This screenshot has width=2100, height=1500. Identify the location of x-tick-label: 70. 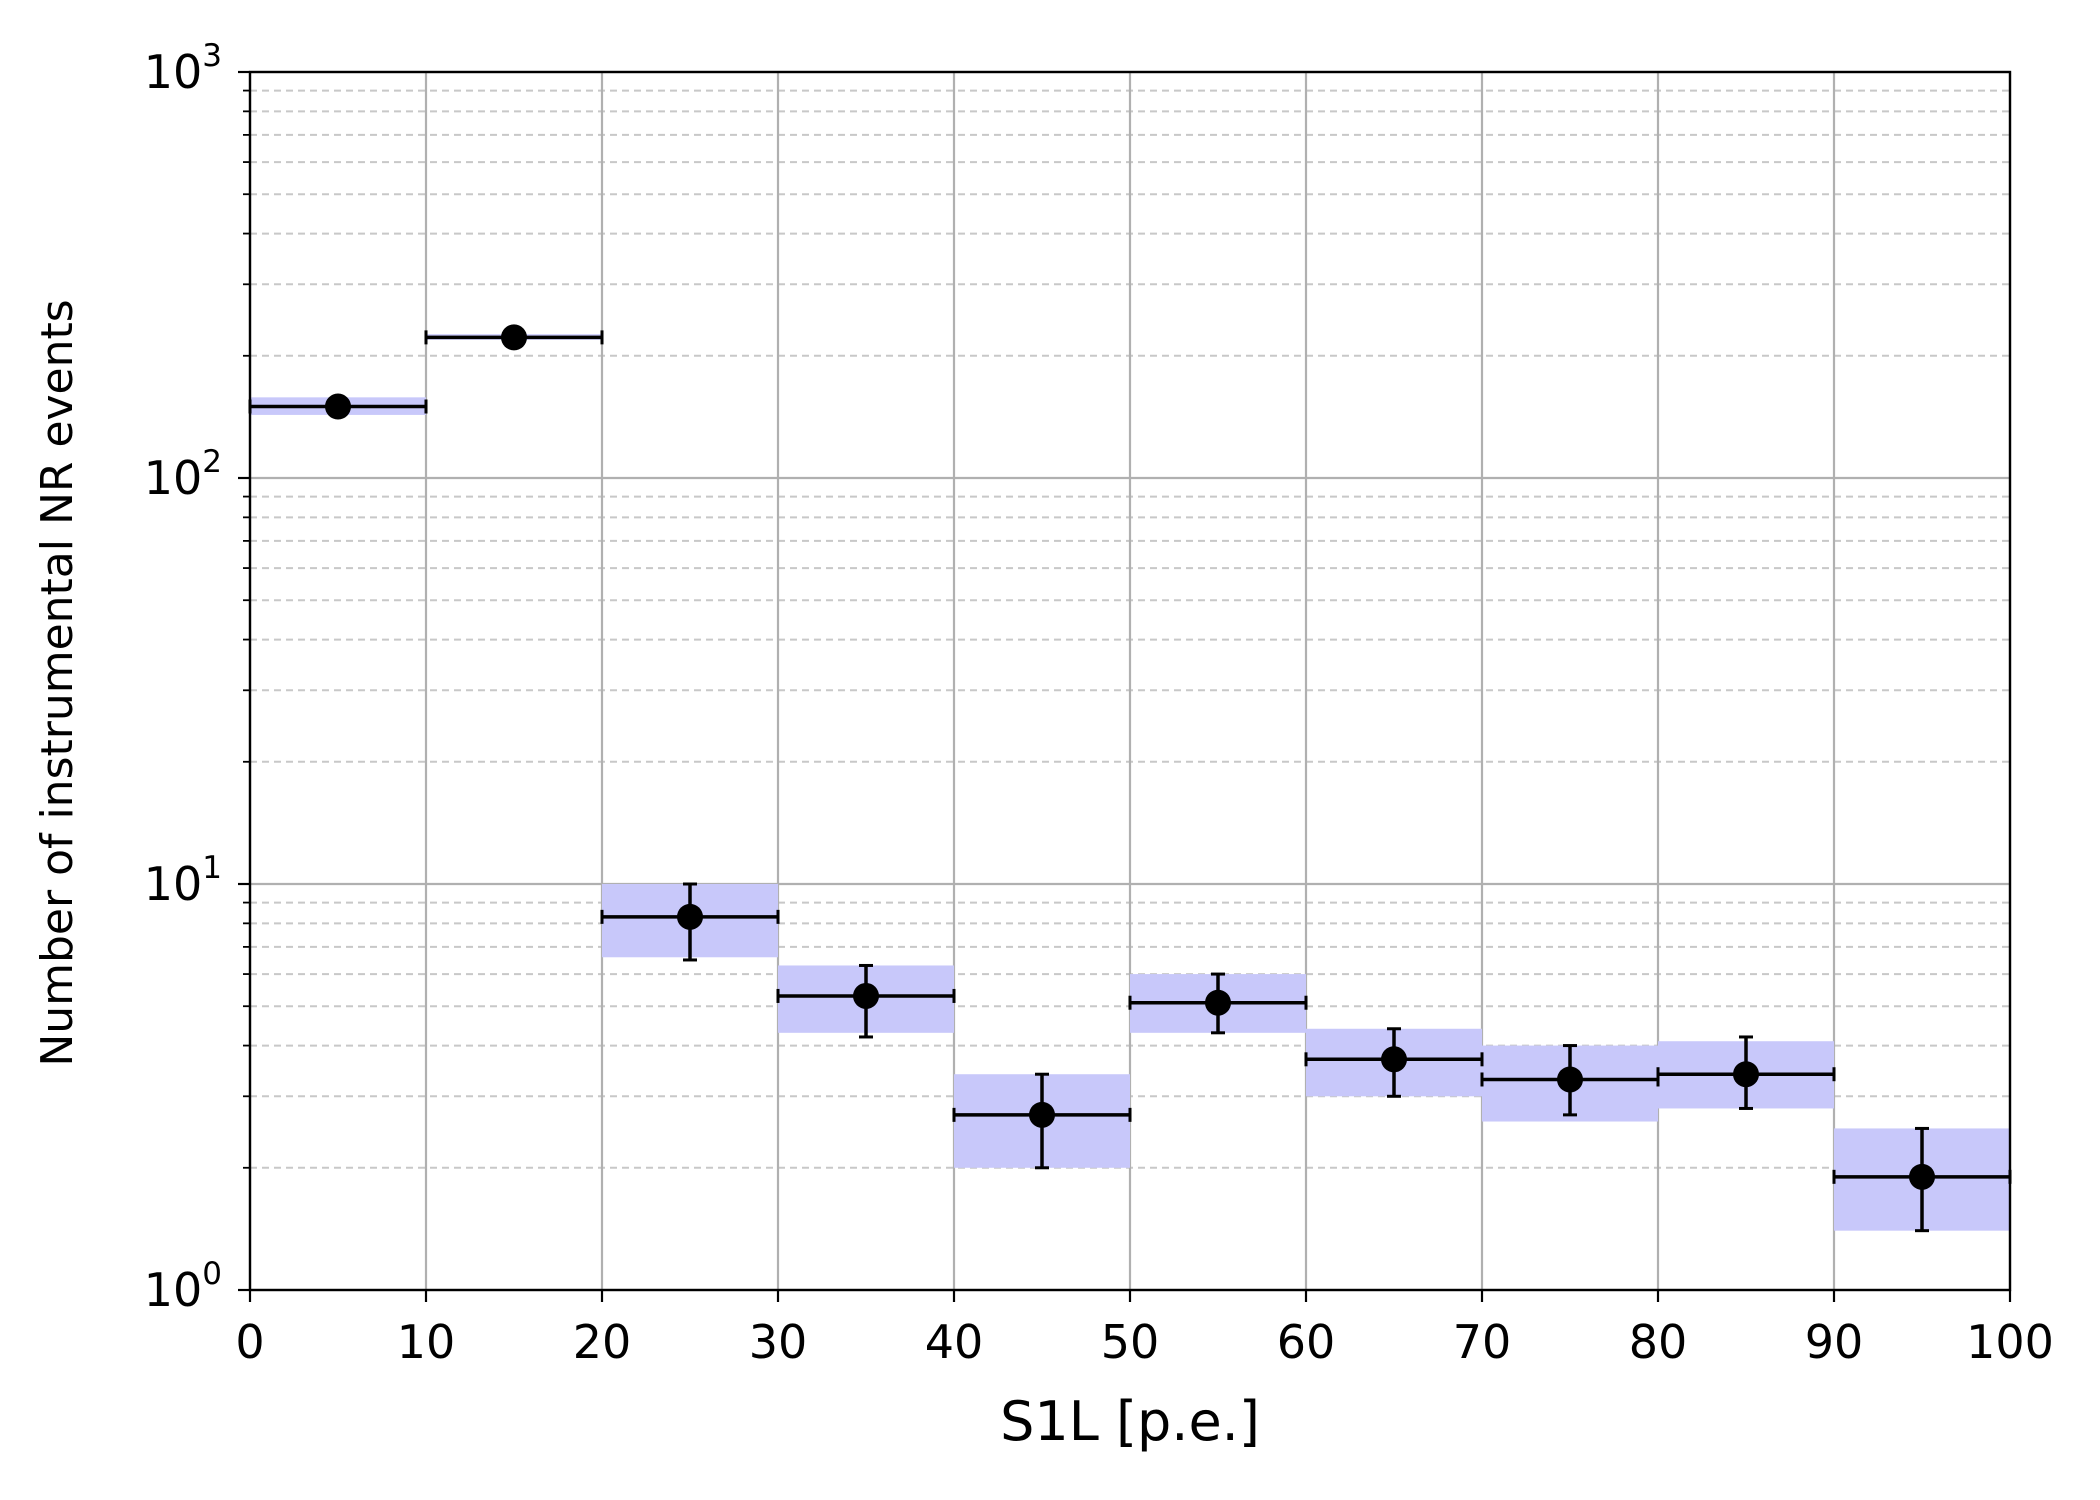
(1482, 1342).